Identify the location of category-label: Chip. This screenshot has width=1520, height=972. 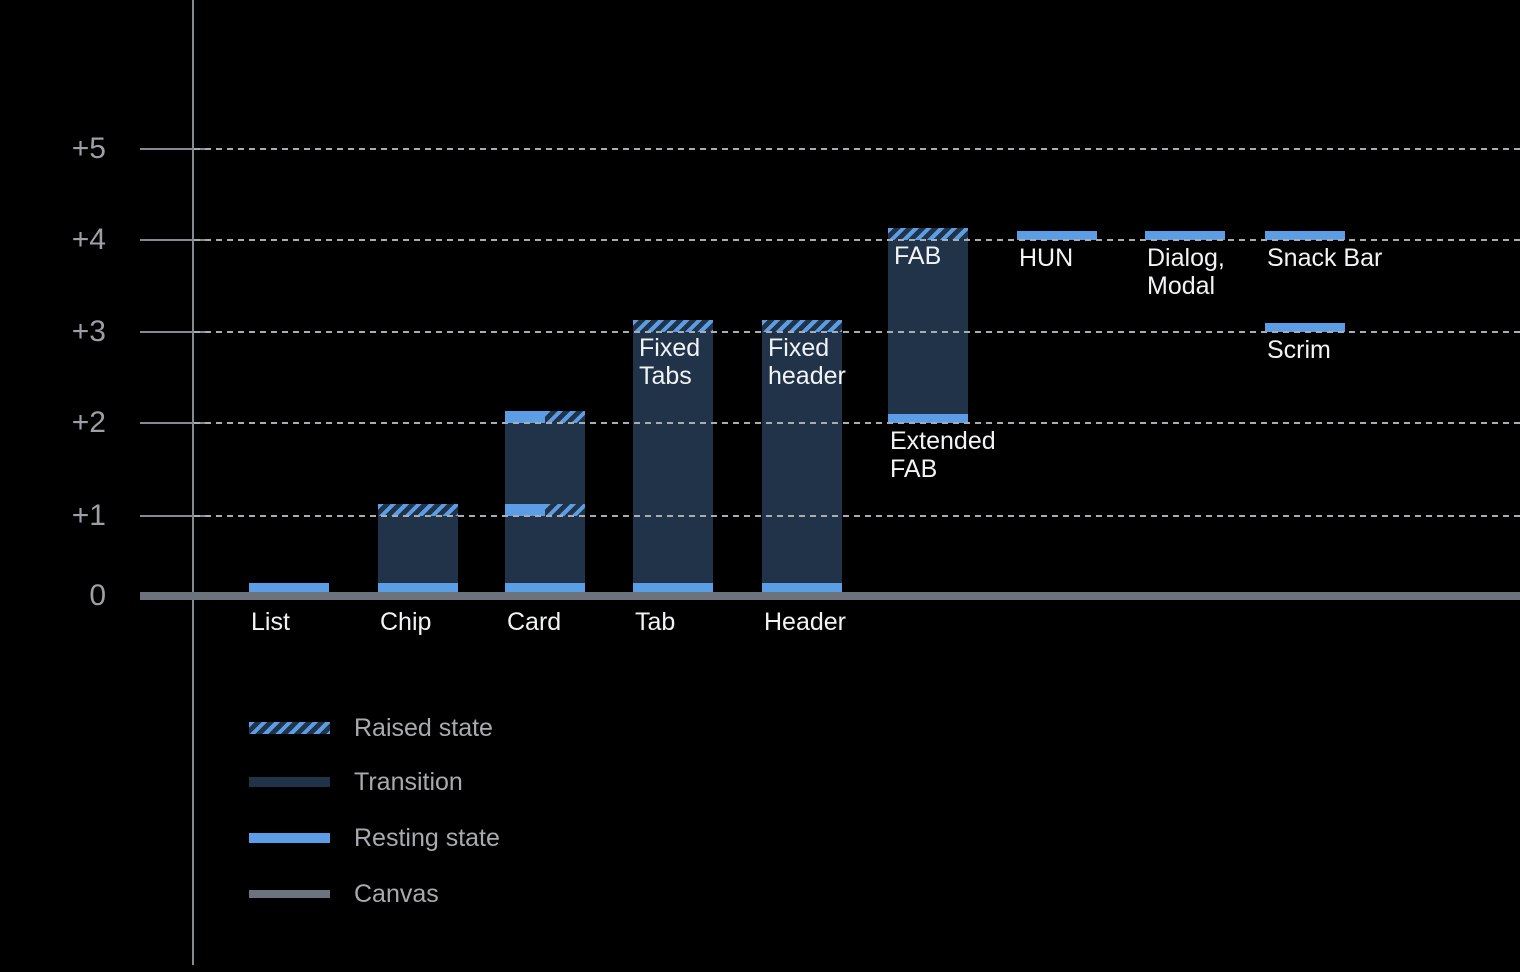
(406, 622).